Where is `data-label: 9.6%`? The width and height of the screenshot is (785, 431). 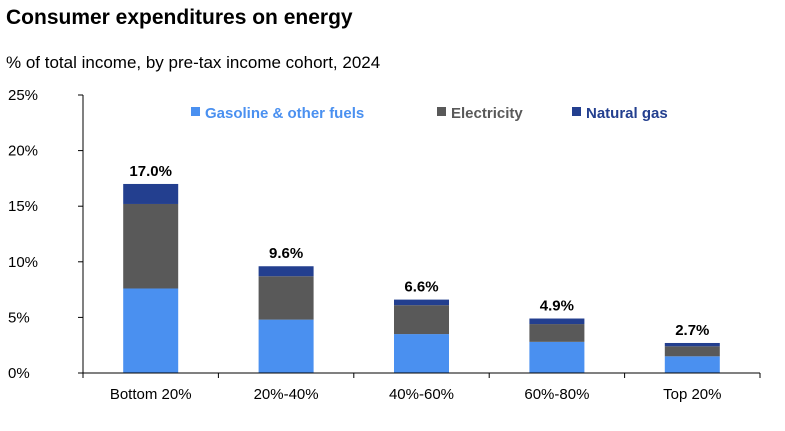 data-label: 9.6% is located at coordinates (286, 253).